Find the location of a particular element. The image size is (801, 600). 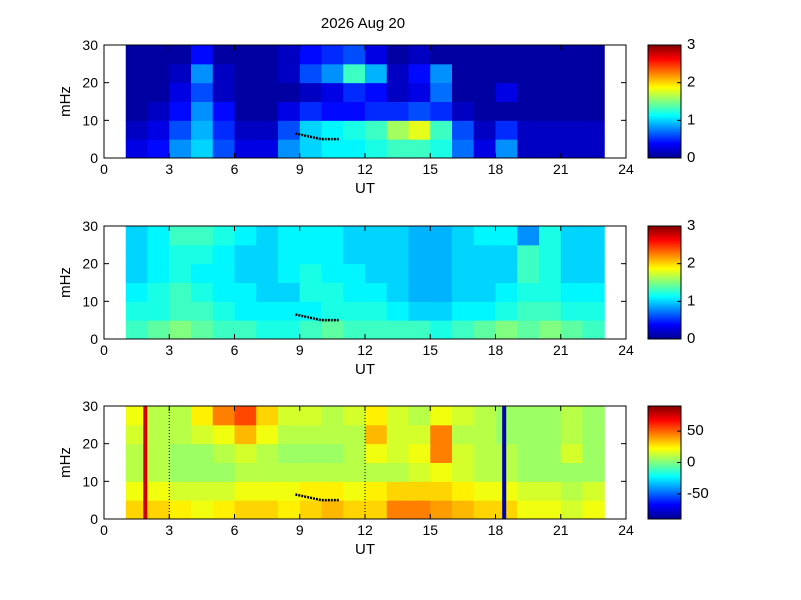

colorbar-tick-label: 0 is located at coordinates (691, 157).